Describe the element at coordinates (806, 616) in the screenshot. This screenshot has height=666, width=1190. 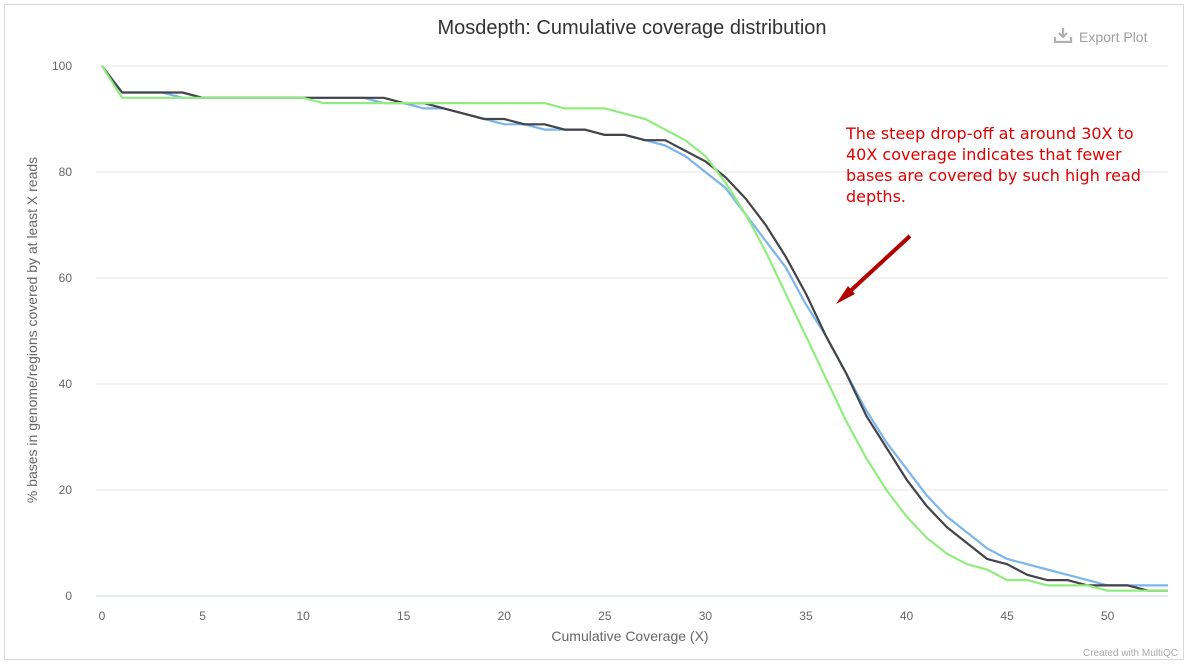
I see `x-tick-label: 35` at that location.